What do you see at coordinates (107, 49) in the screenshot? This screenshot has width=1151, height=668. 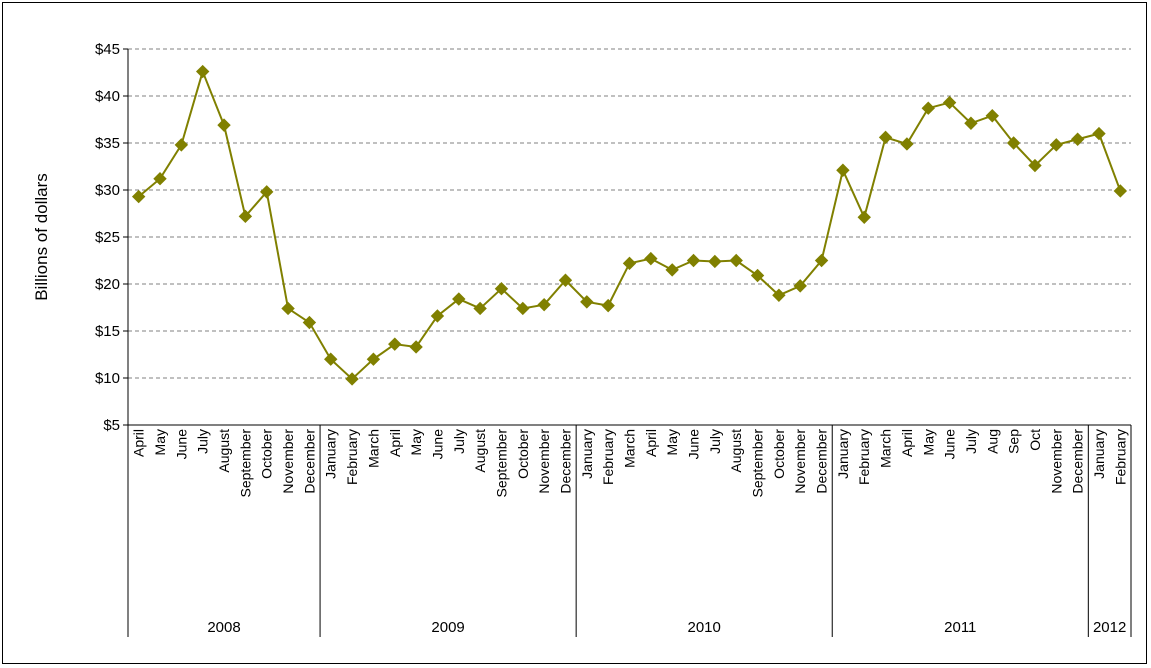 I see `y-tick-label: $45` at bounding box center [107, 49].